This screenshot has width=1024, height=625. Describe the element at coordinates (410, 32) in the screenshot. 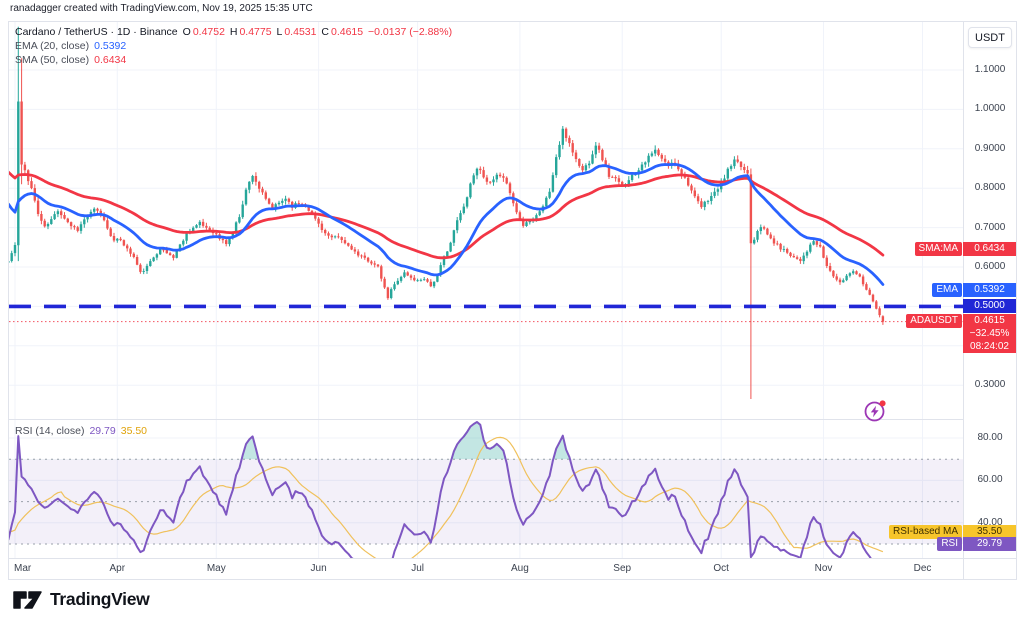

I see `change-value: −0.0137 (−2.88%)` at that location.